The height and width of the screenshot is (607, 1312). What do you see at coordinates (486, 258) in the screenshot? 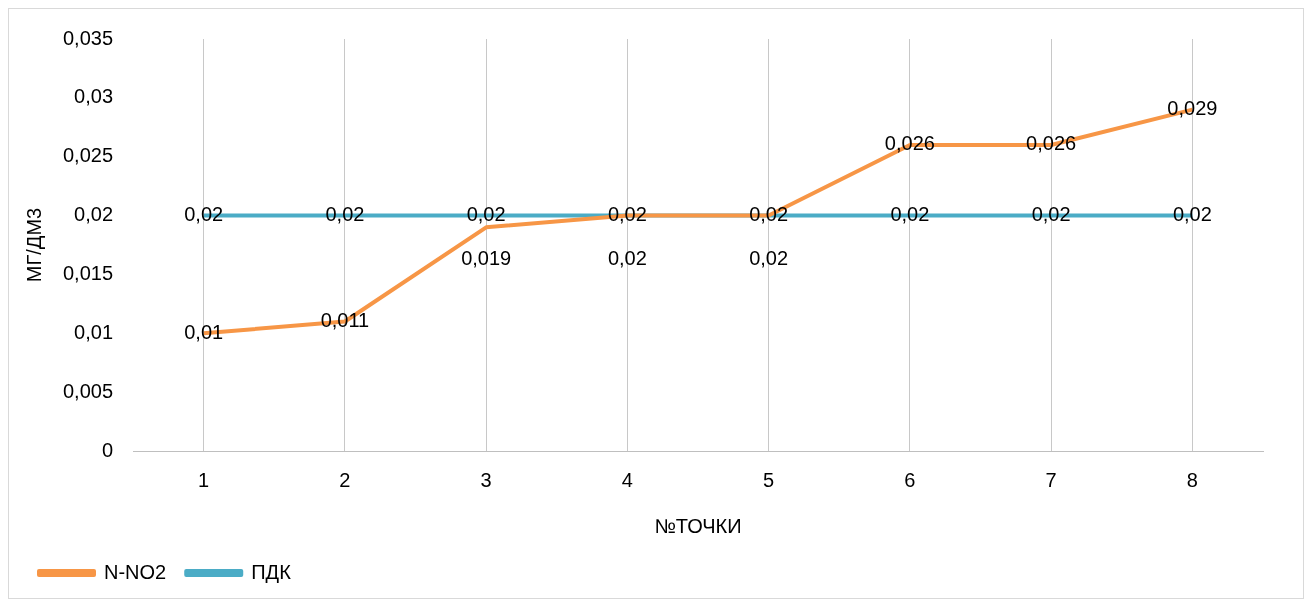
I see `data-label: 0,019` at bounding box center [486, 258].